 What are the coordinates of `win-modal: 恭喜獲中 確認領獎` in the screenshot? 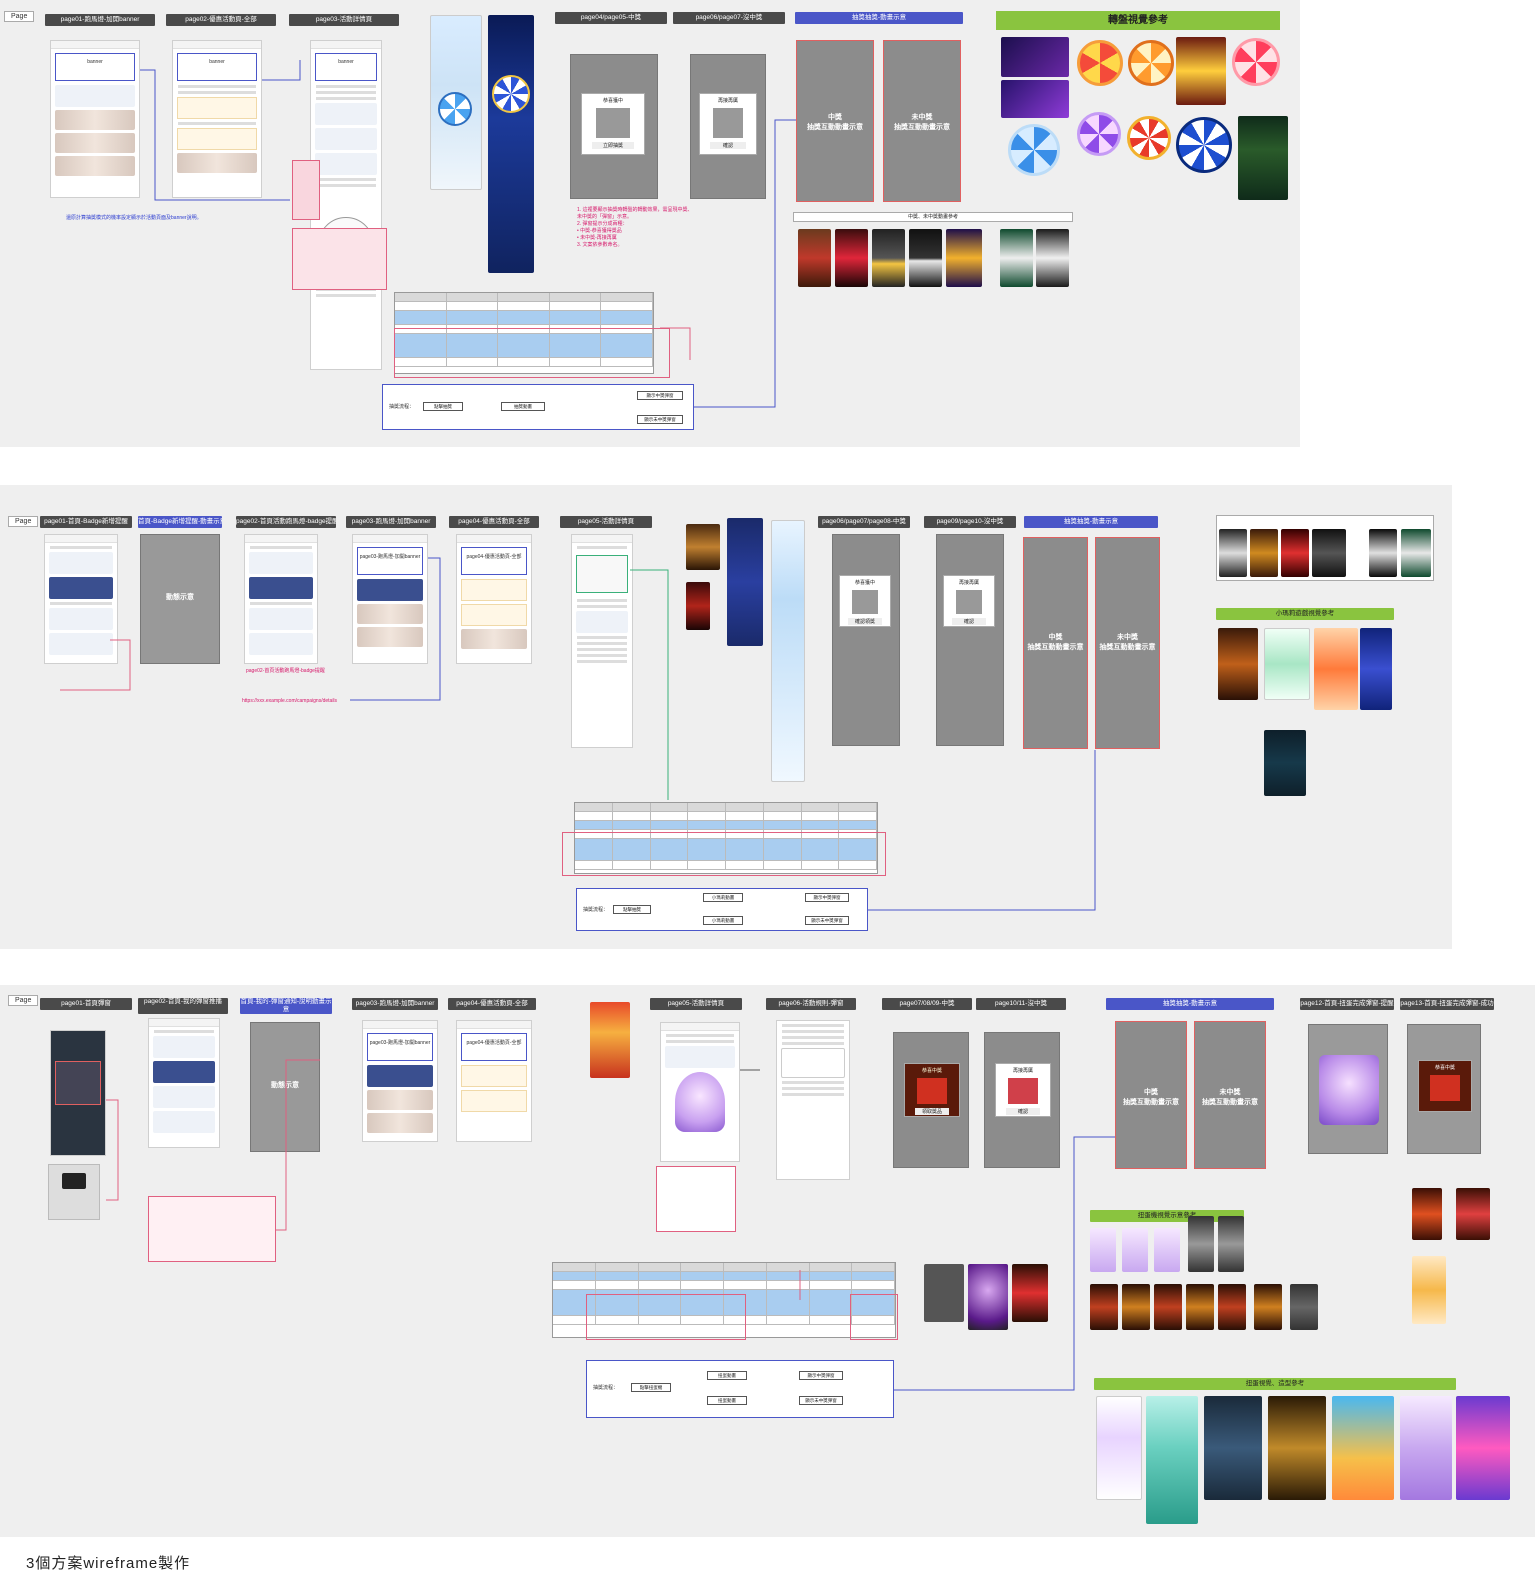 It's located at (865, 601).